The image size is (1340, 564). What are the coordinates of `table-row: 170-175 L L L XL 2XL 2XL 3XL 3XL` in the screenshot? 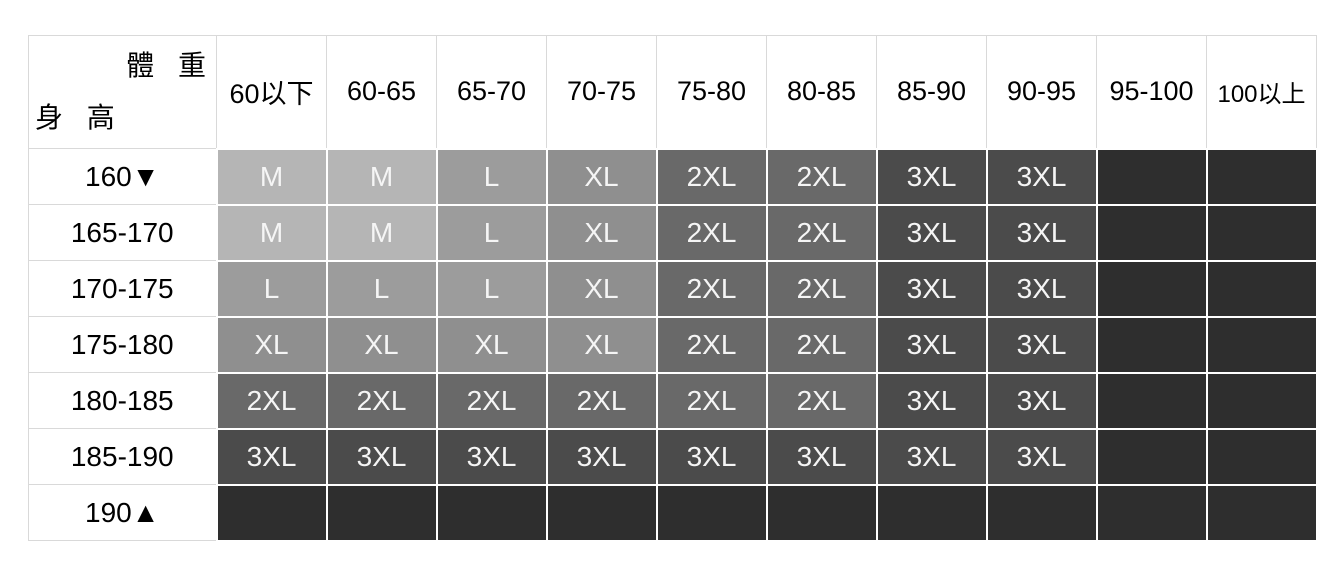 It's located at (673, 288).